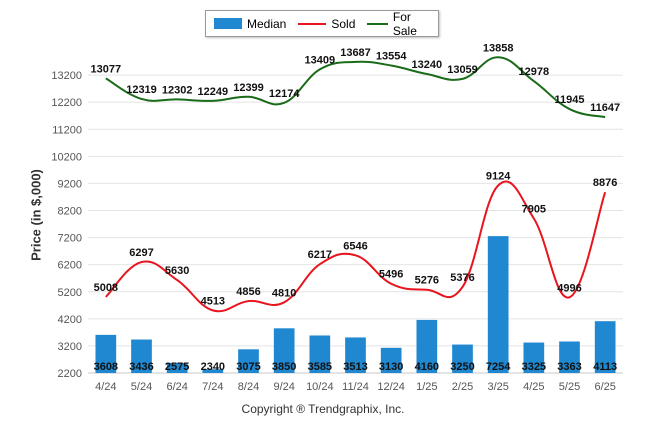  What do you see at coordinates (391, 275) in the screenshot?
I see `sold-data-label: 5496` at bounding box center [391, 275].